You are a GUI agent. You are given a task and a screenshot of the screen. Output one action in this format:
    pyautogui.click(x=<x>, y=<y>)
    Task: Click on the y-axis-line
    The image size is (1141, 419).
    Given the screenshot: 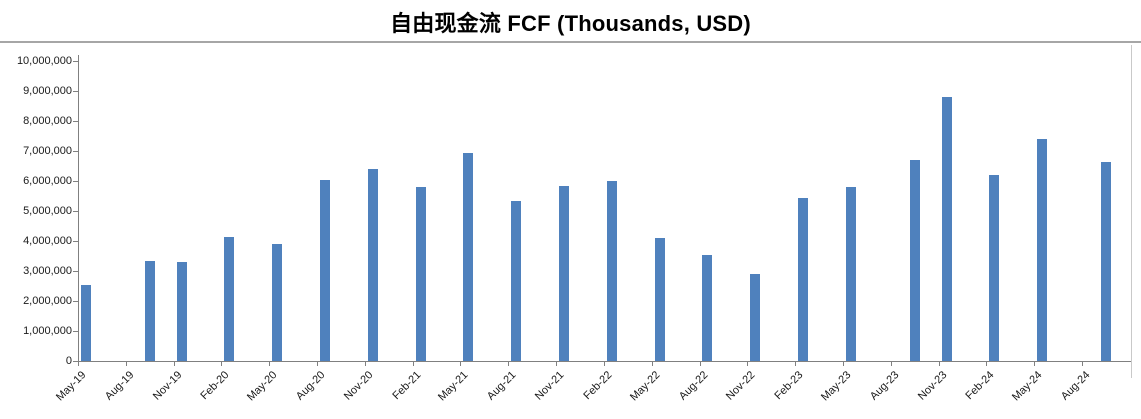 What is the action you would take?
    pyautogui.click(x=78, y=208)
    